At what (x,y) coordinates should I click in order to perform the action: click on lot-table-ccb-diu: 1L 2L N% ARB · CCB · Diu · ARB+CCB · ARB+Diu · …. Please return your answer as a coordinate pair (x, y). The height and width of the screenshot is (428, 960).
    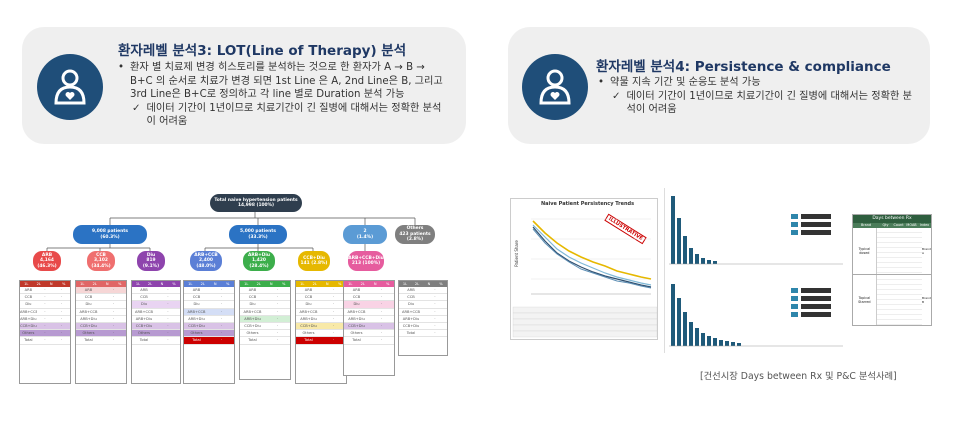
    Looking at the image, I should click on (321, 332).